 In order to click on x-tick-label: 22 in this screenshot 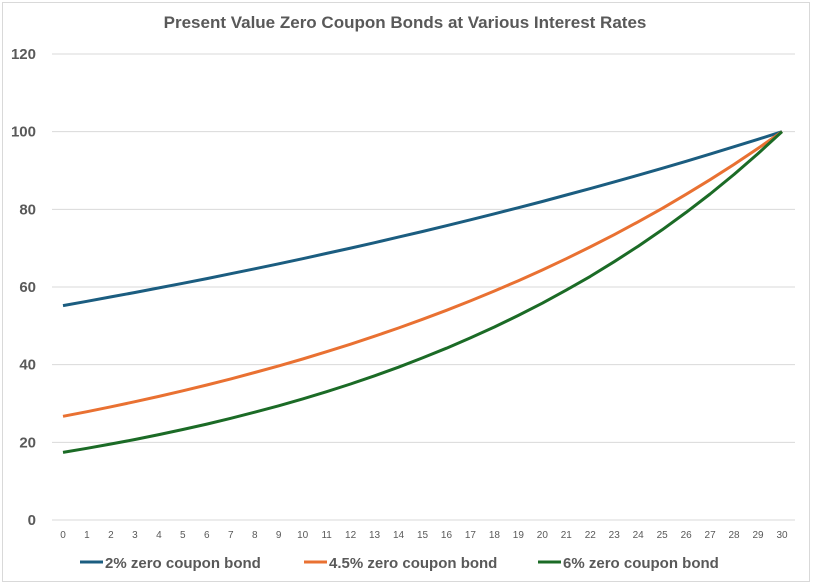, I will do `click(591, 535)`.